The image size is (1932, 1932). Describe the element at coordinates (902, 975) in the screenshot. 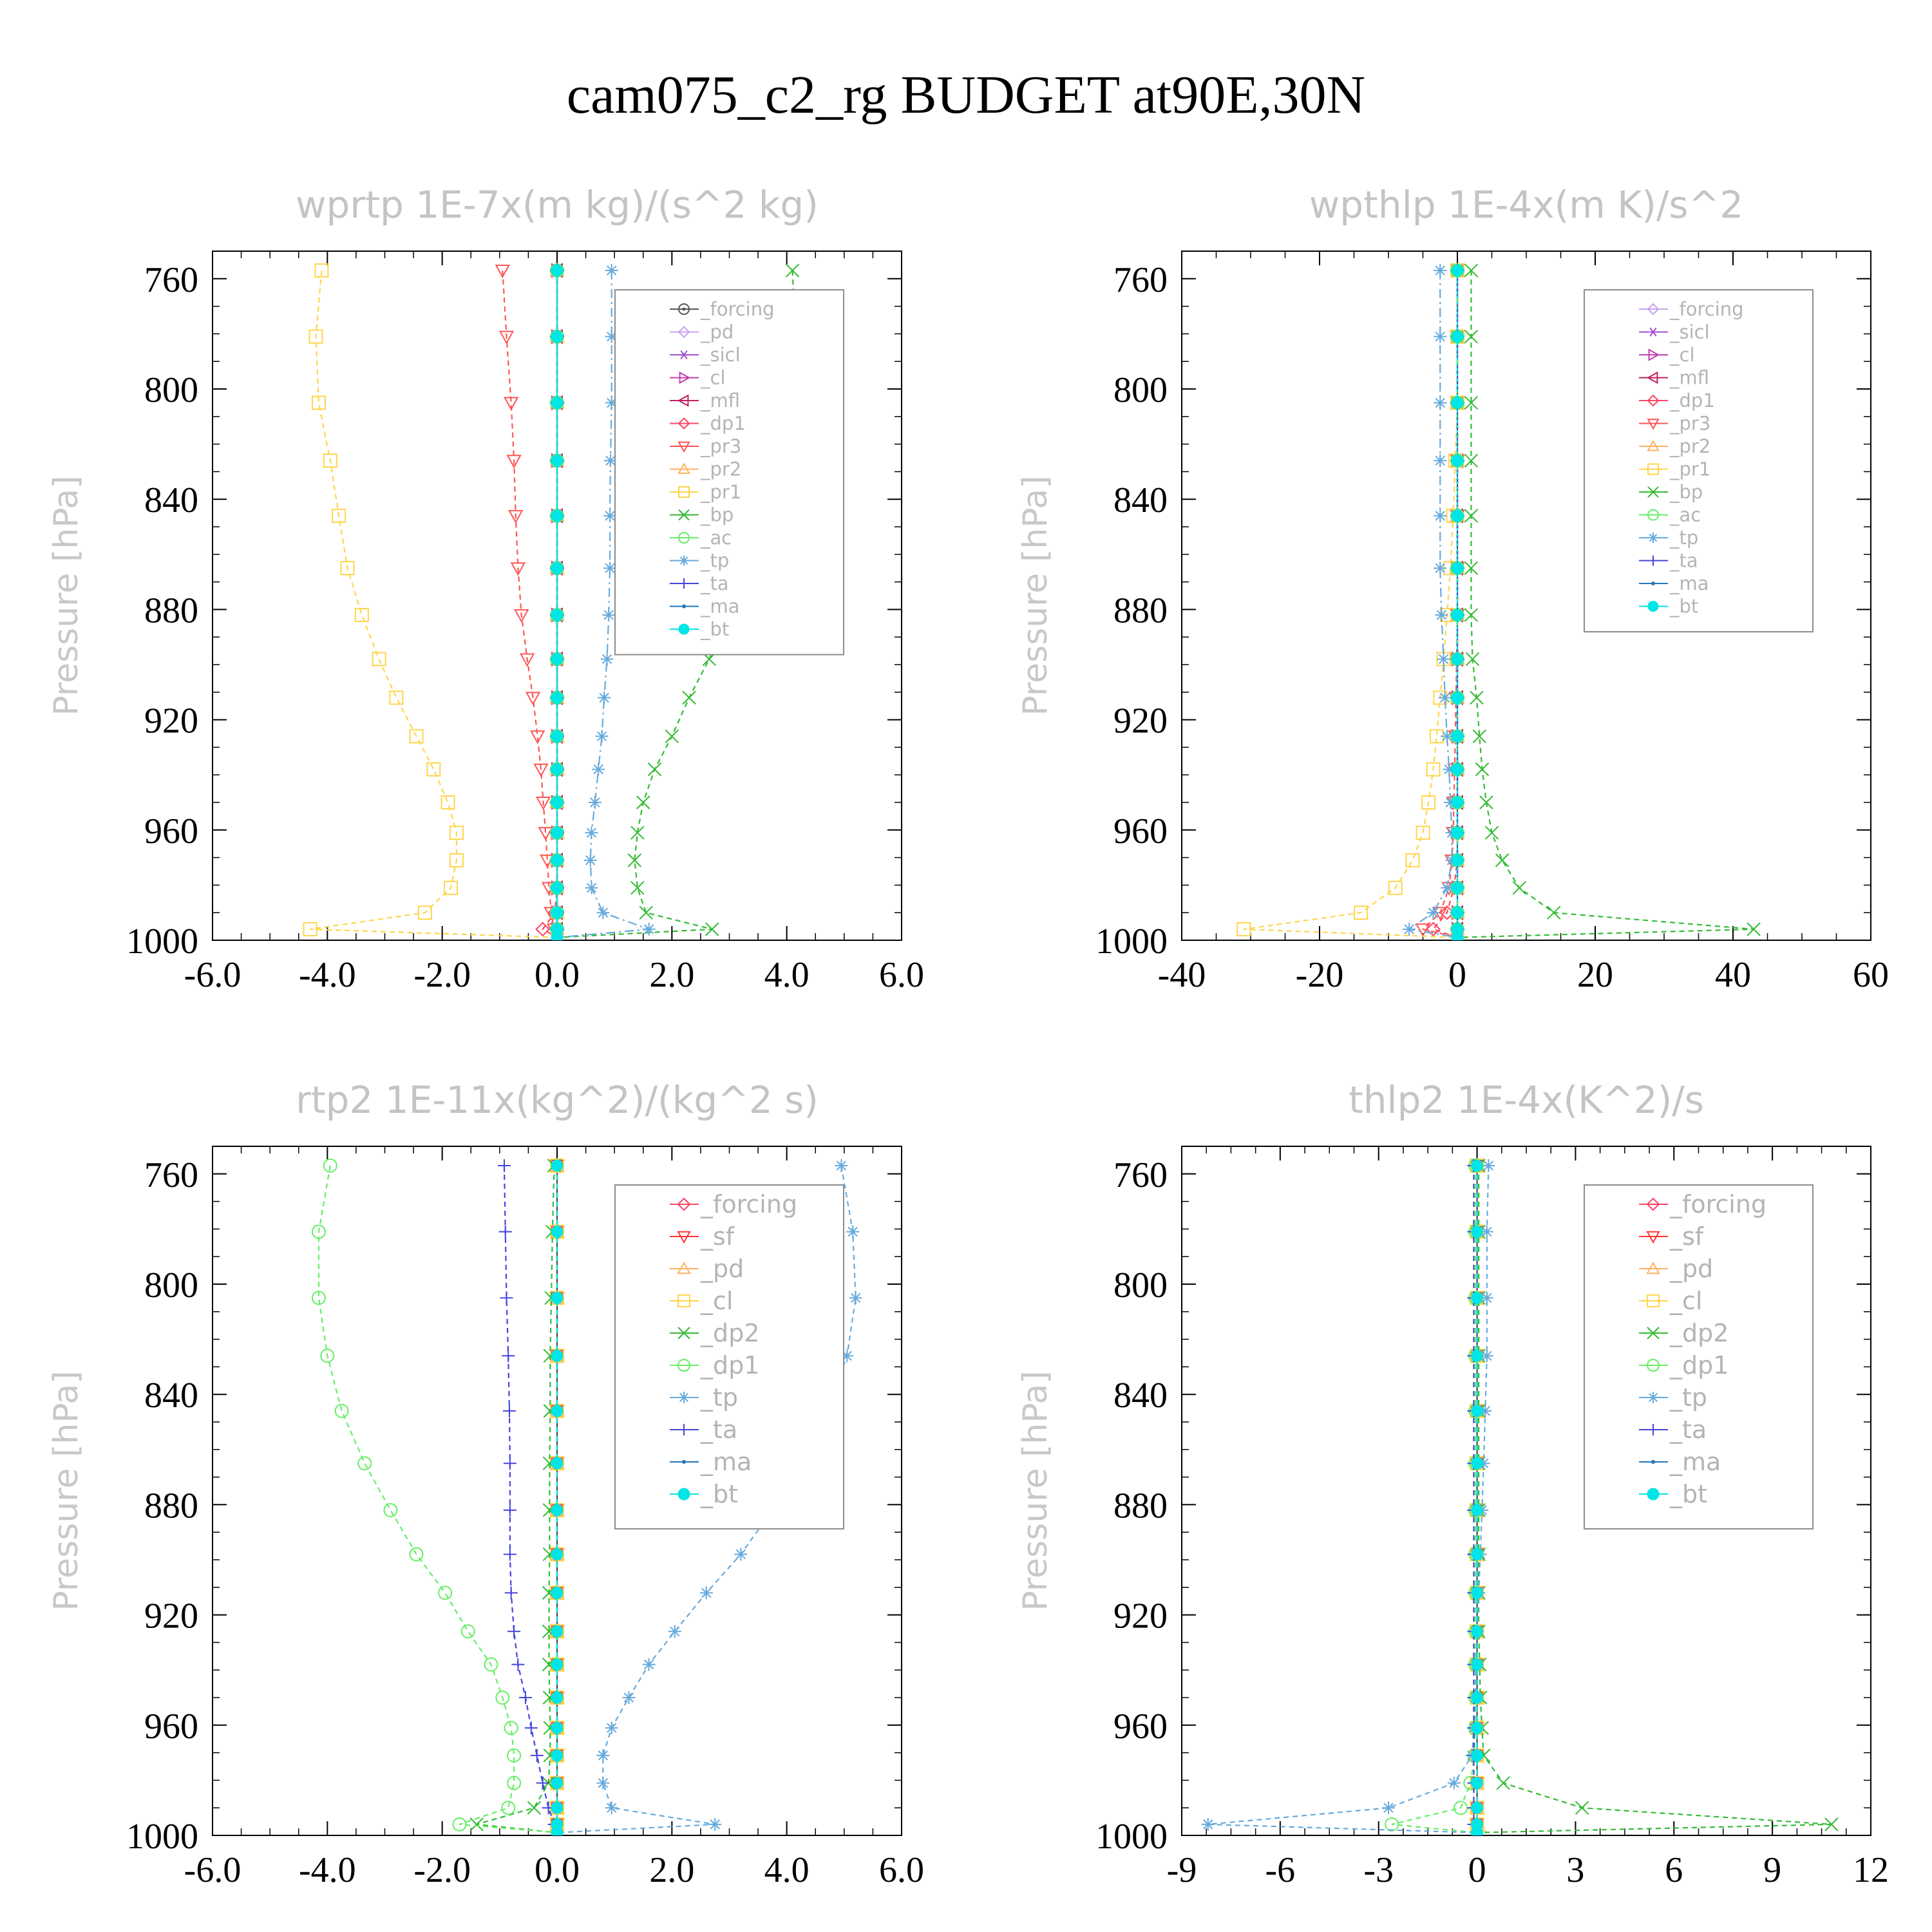

I see `x-tick-label: 6.0` at that location.